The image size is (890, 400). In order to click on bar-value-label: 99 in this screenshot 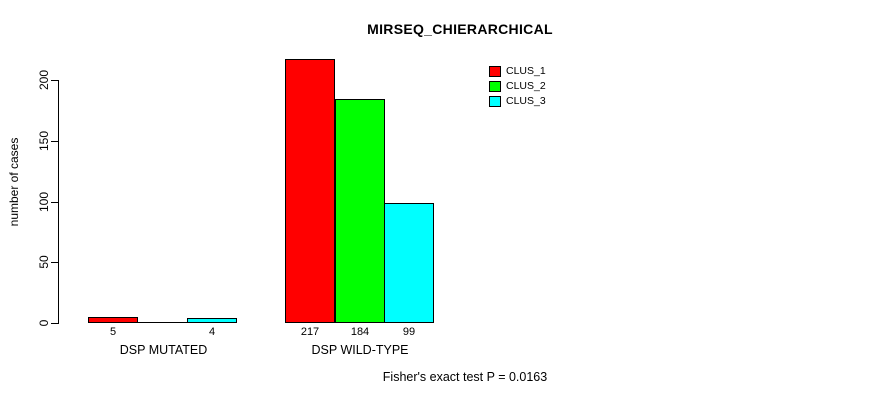, I will do `click(409, 332)`.